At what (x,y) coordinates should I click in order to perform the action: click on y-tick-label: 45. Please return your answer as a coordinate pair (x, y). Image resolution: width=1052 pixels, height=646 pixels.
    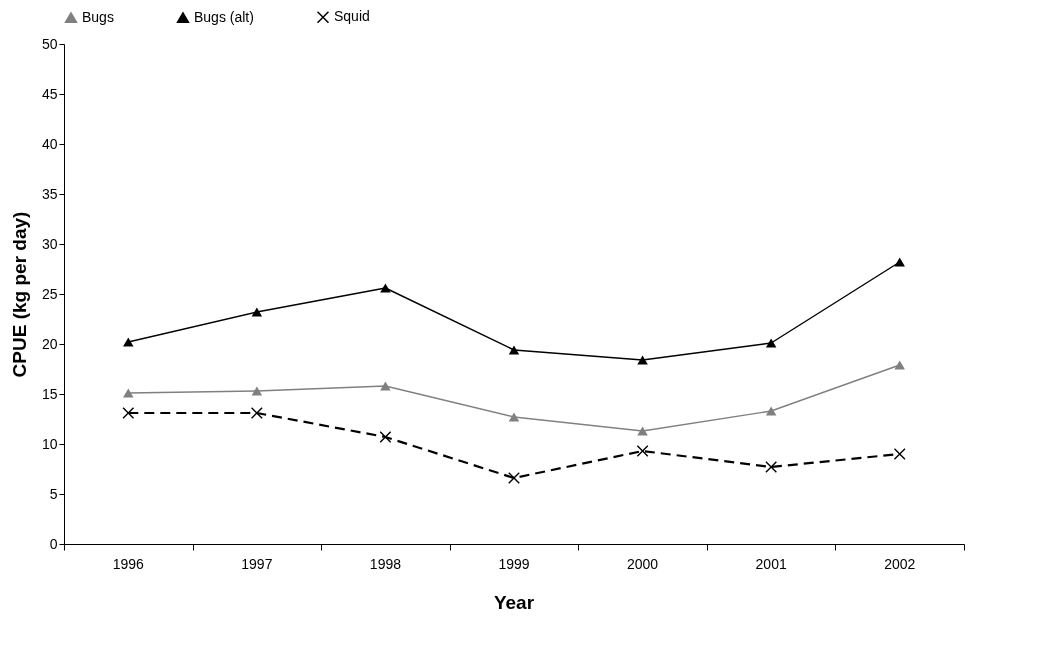
    Looking at the image, I should click on (49, 93).